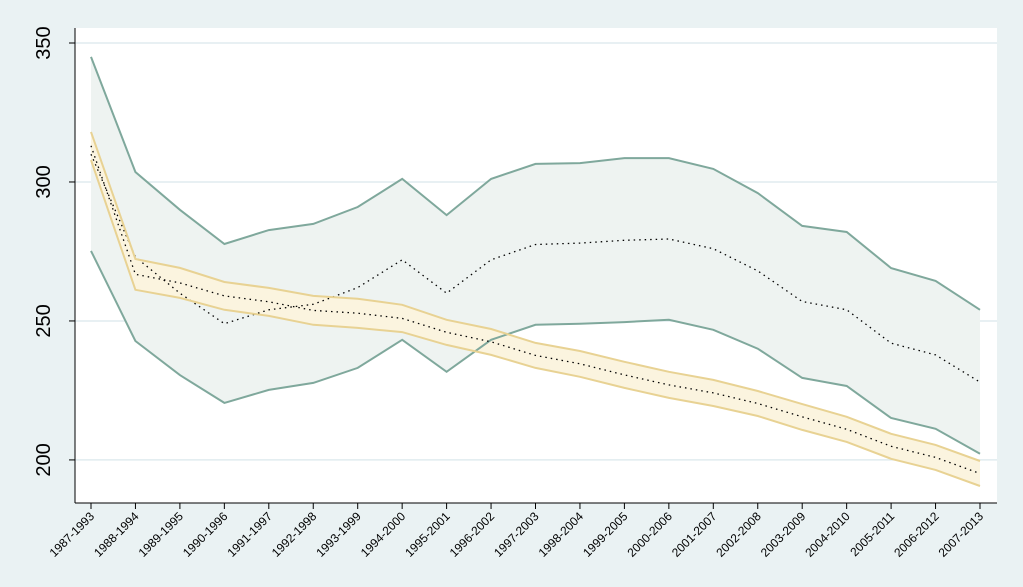 This screenshot has height=587, width=1023. I want to click on y-tick-label: 350, so click(44, 42).